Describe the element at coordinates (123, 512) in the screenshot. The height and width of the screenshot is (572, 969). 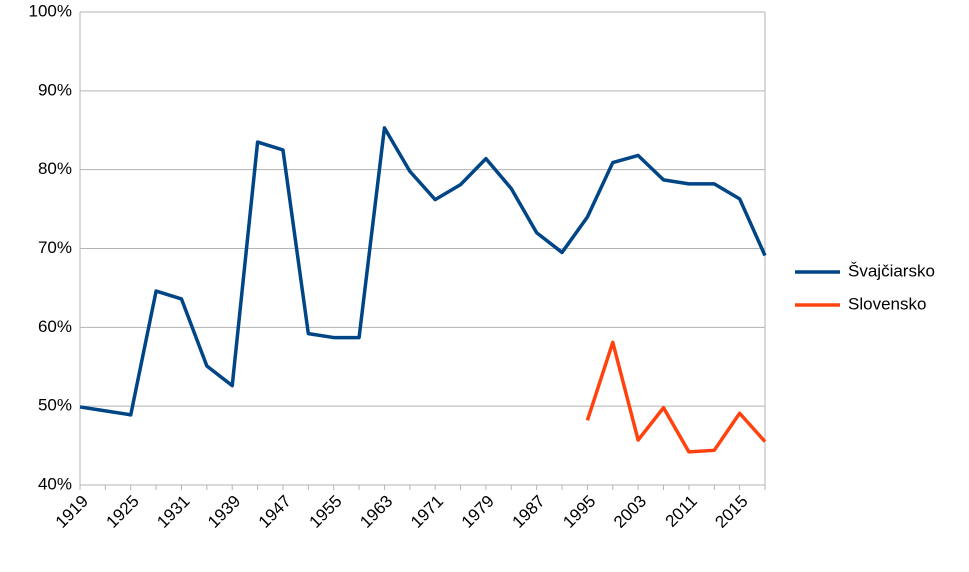
I see `x-tick-label: 1925` at that location.